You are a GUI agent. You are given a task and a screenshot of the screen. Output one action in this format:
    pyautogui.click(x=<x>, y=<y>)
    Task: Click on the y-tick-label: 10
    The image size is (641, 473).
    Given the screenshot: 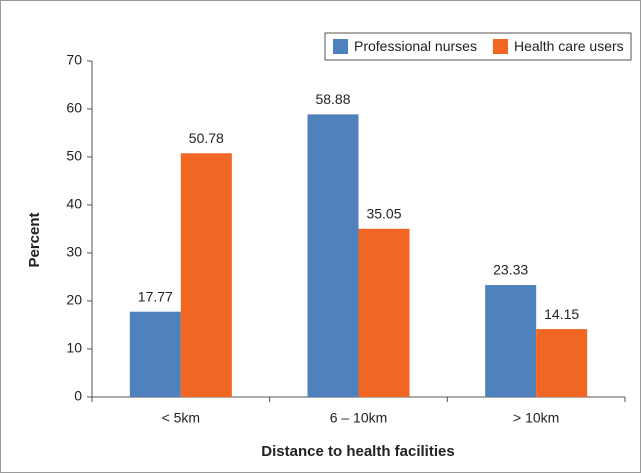 What is the action you would take?
    pyautogui.click(x=74, y=348)
    